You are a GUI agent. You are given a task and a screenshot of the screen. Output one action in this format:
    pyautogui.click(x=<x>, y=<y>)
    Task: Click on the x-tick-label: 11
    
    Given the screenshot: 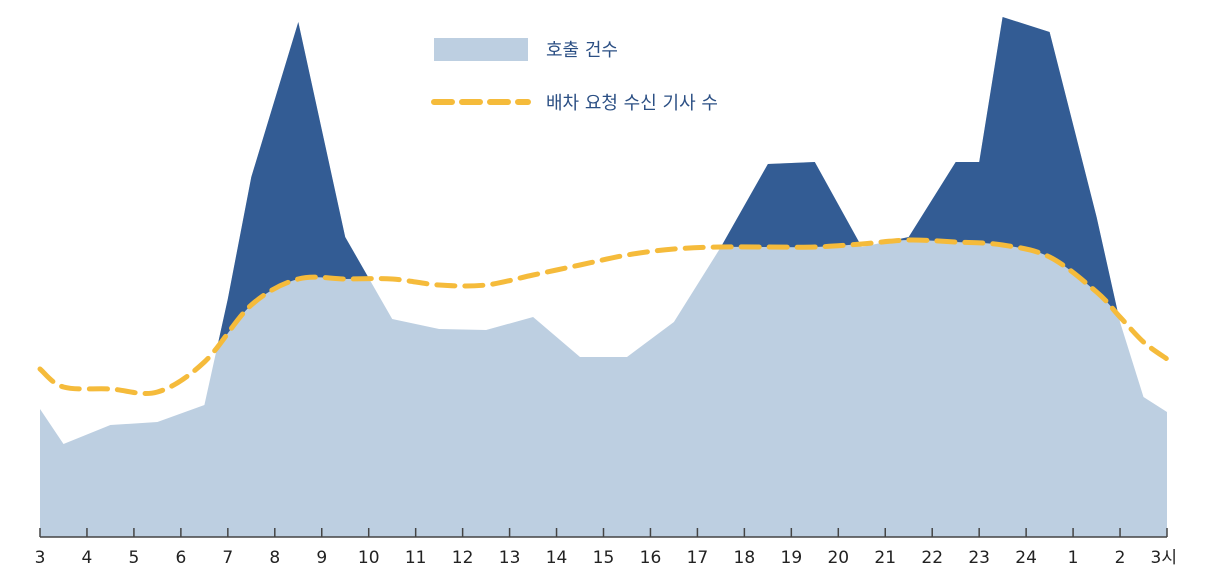 What is the action you would take?
    pyautogui.click(x=416, y=558)
    